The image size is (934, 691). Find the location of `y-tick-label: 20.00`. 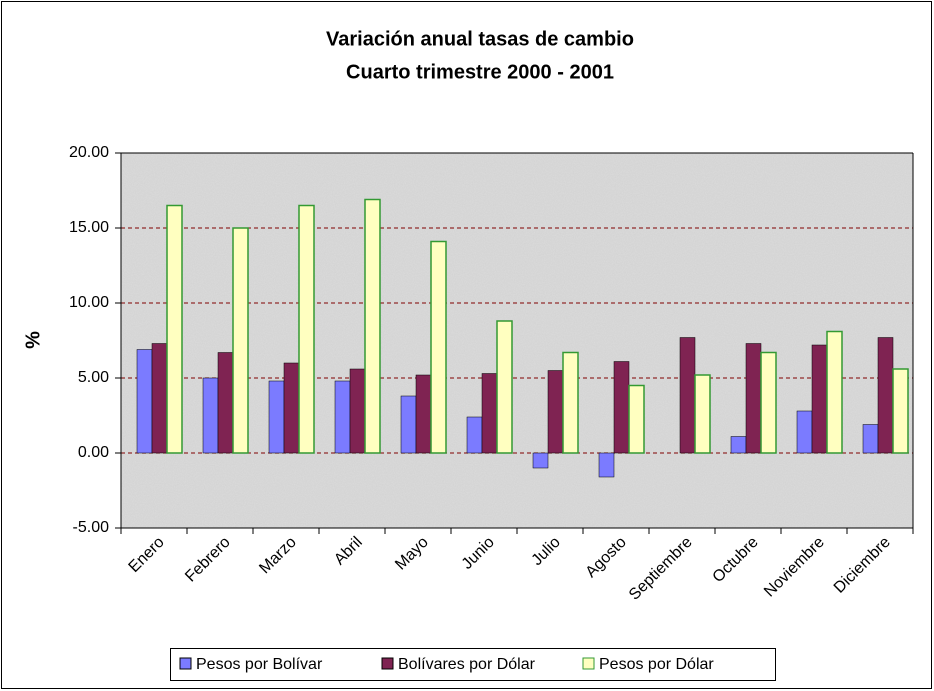

y-tick-label: 20.00 is located at coordinates (89, 152).